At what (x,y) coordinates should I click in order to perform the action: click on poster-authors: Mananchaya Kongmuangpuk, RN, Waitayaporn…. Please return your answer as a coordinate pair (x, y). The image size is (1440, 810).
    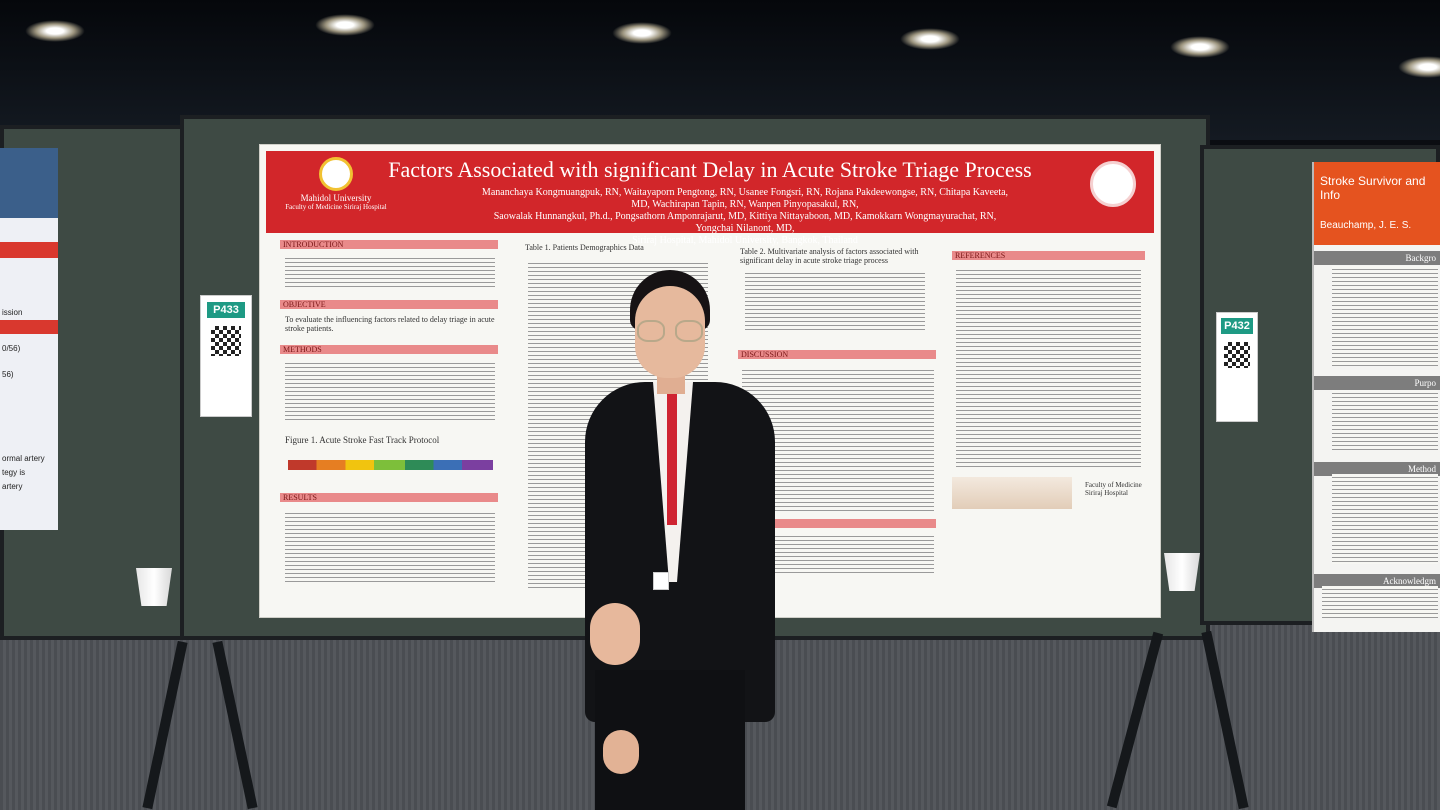
    Looking at the image, I should click on (745, 217).